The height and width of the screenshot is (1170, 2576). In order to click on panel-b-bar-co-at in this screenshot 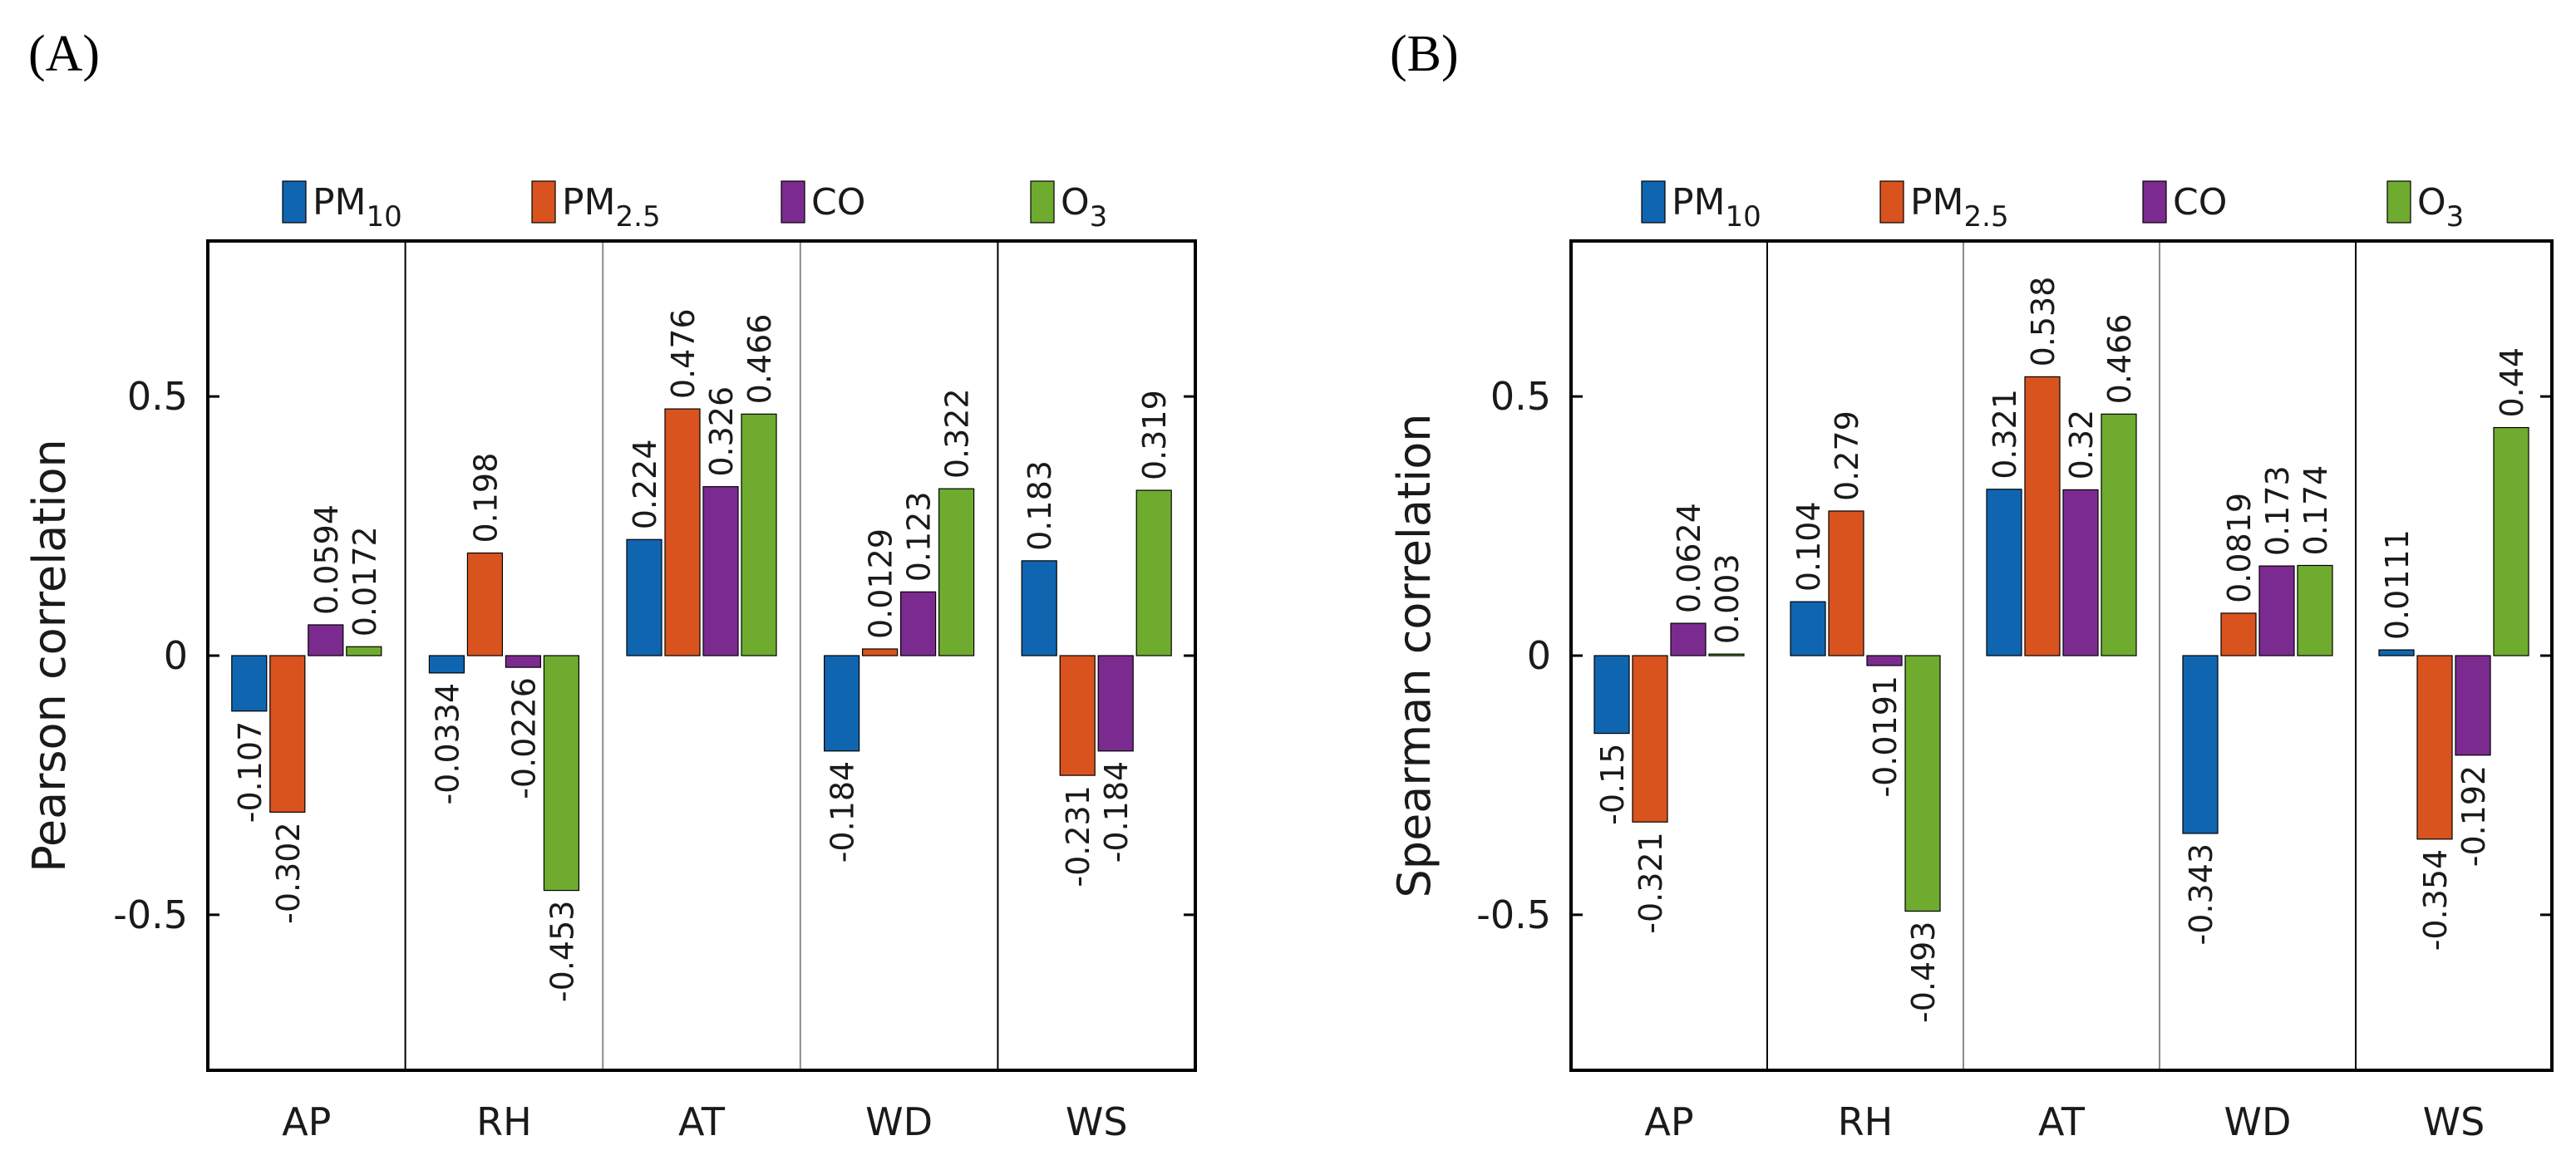, I will do `click(2080, 572)`.